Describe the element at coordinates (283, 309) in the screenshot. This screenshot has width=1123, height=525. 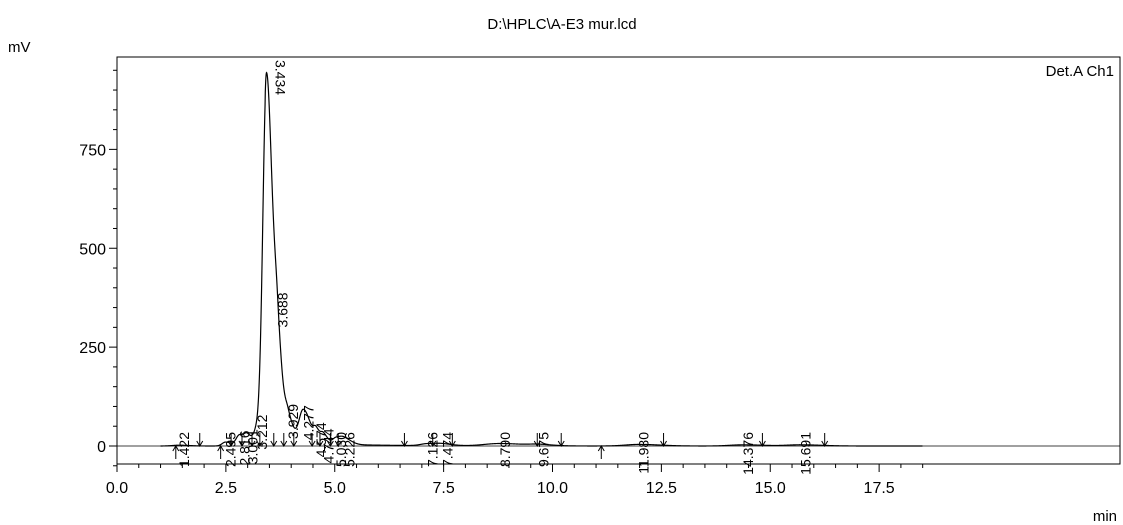
I see `peak-label: 3.688` at that location.